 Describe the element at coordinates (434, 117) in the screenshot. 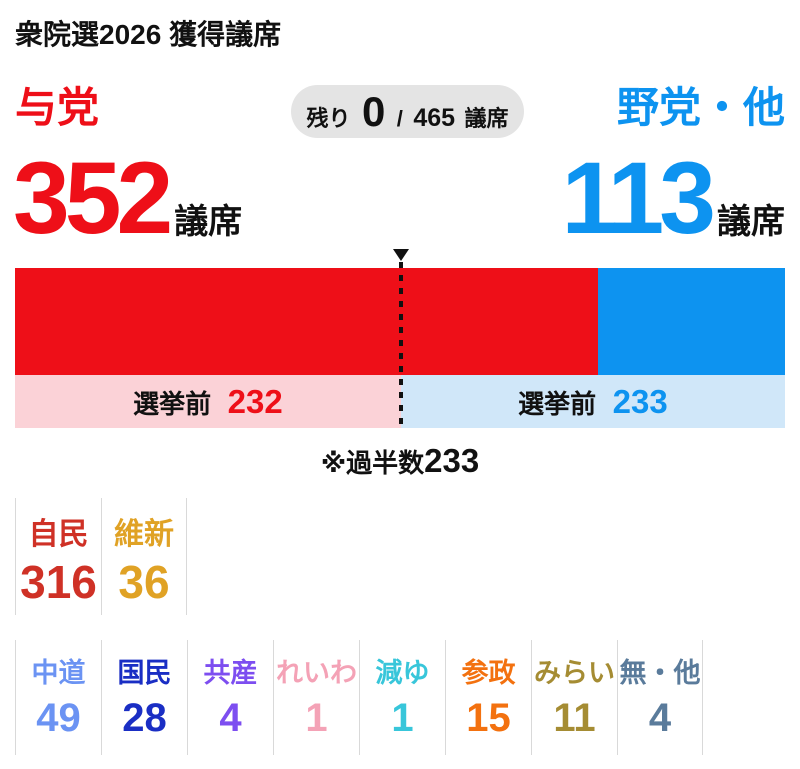

I see `total-seats: 465` at that location.